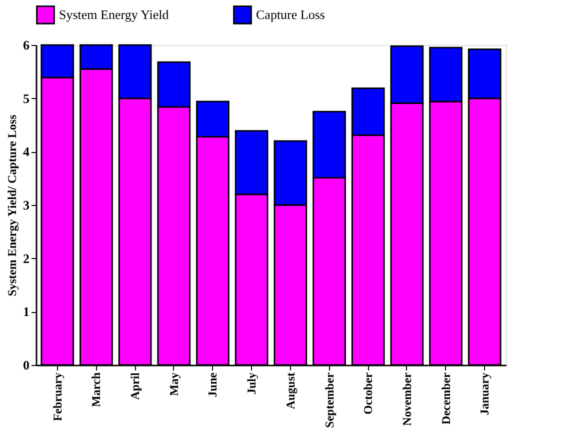  Describe the element at coordinates (407, 399) in the screenshot. I see `x-tick-label: November` at that location.